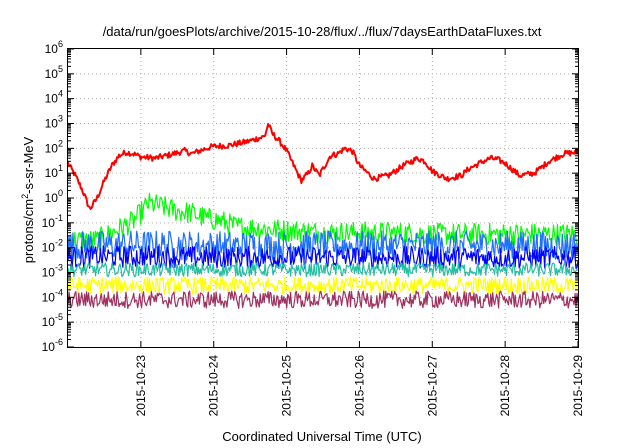  I want to click on y-tick-label: 10⁻², so click(52, 246).